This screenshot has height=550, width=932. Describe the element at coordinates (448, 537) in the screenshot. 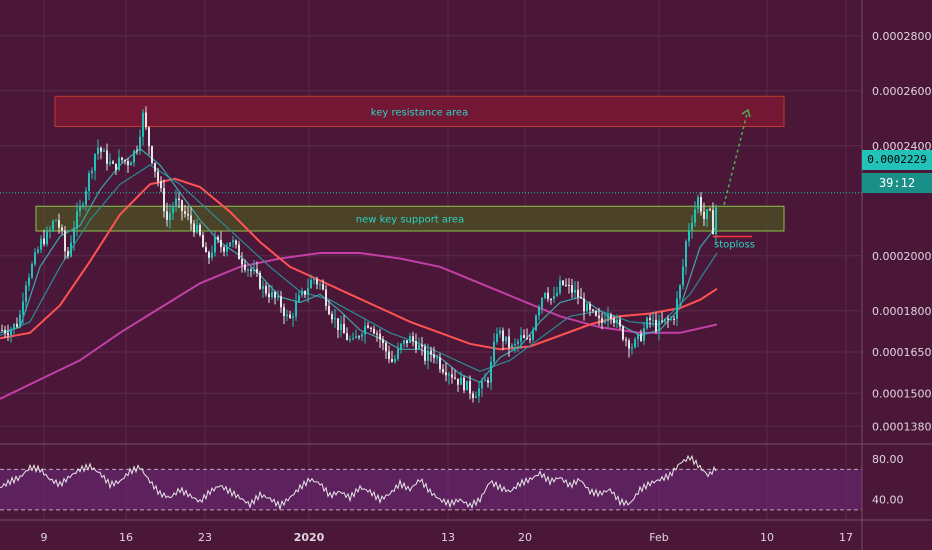

I see `time-tick-label: 13` at that location.